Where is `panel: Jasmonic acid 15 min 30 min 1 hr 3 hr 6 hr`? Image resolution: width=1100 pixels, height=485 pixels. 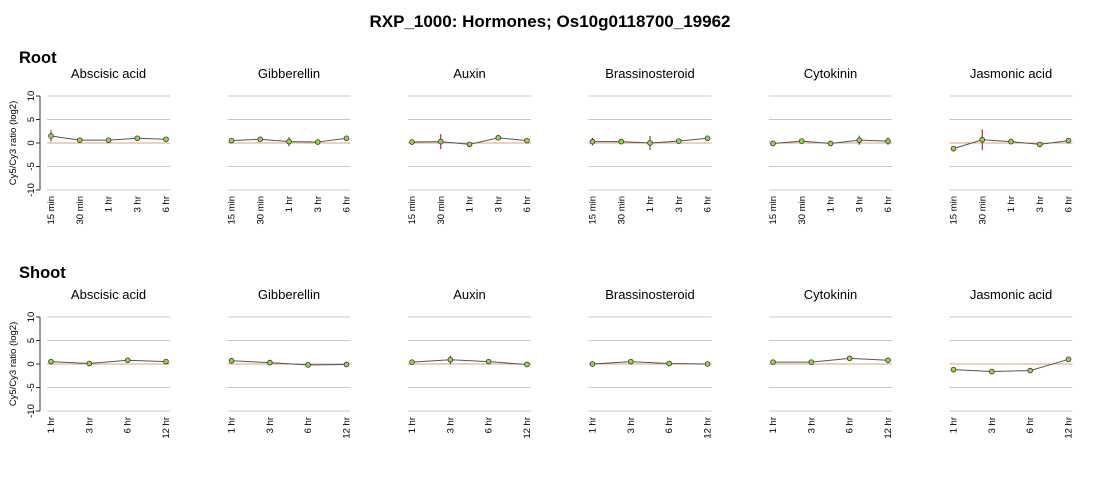 panel: Jasmonic acid 15 min 30 min 1 hr 3 hr 6 hr is located at coordinates (1012, 145).